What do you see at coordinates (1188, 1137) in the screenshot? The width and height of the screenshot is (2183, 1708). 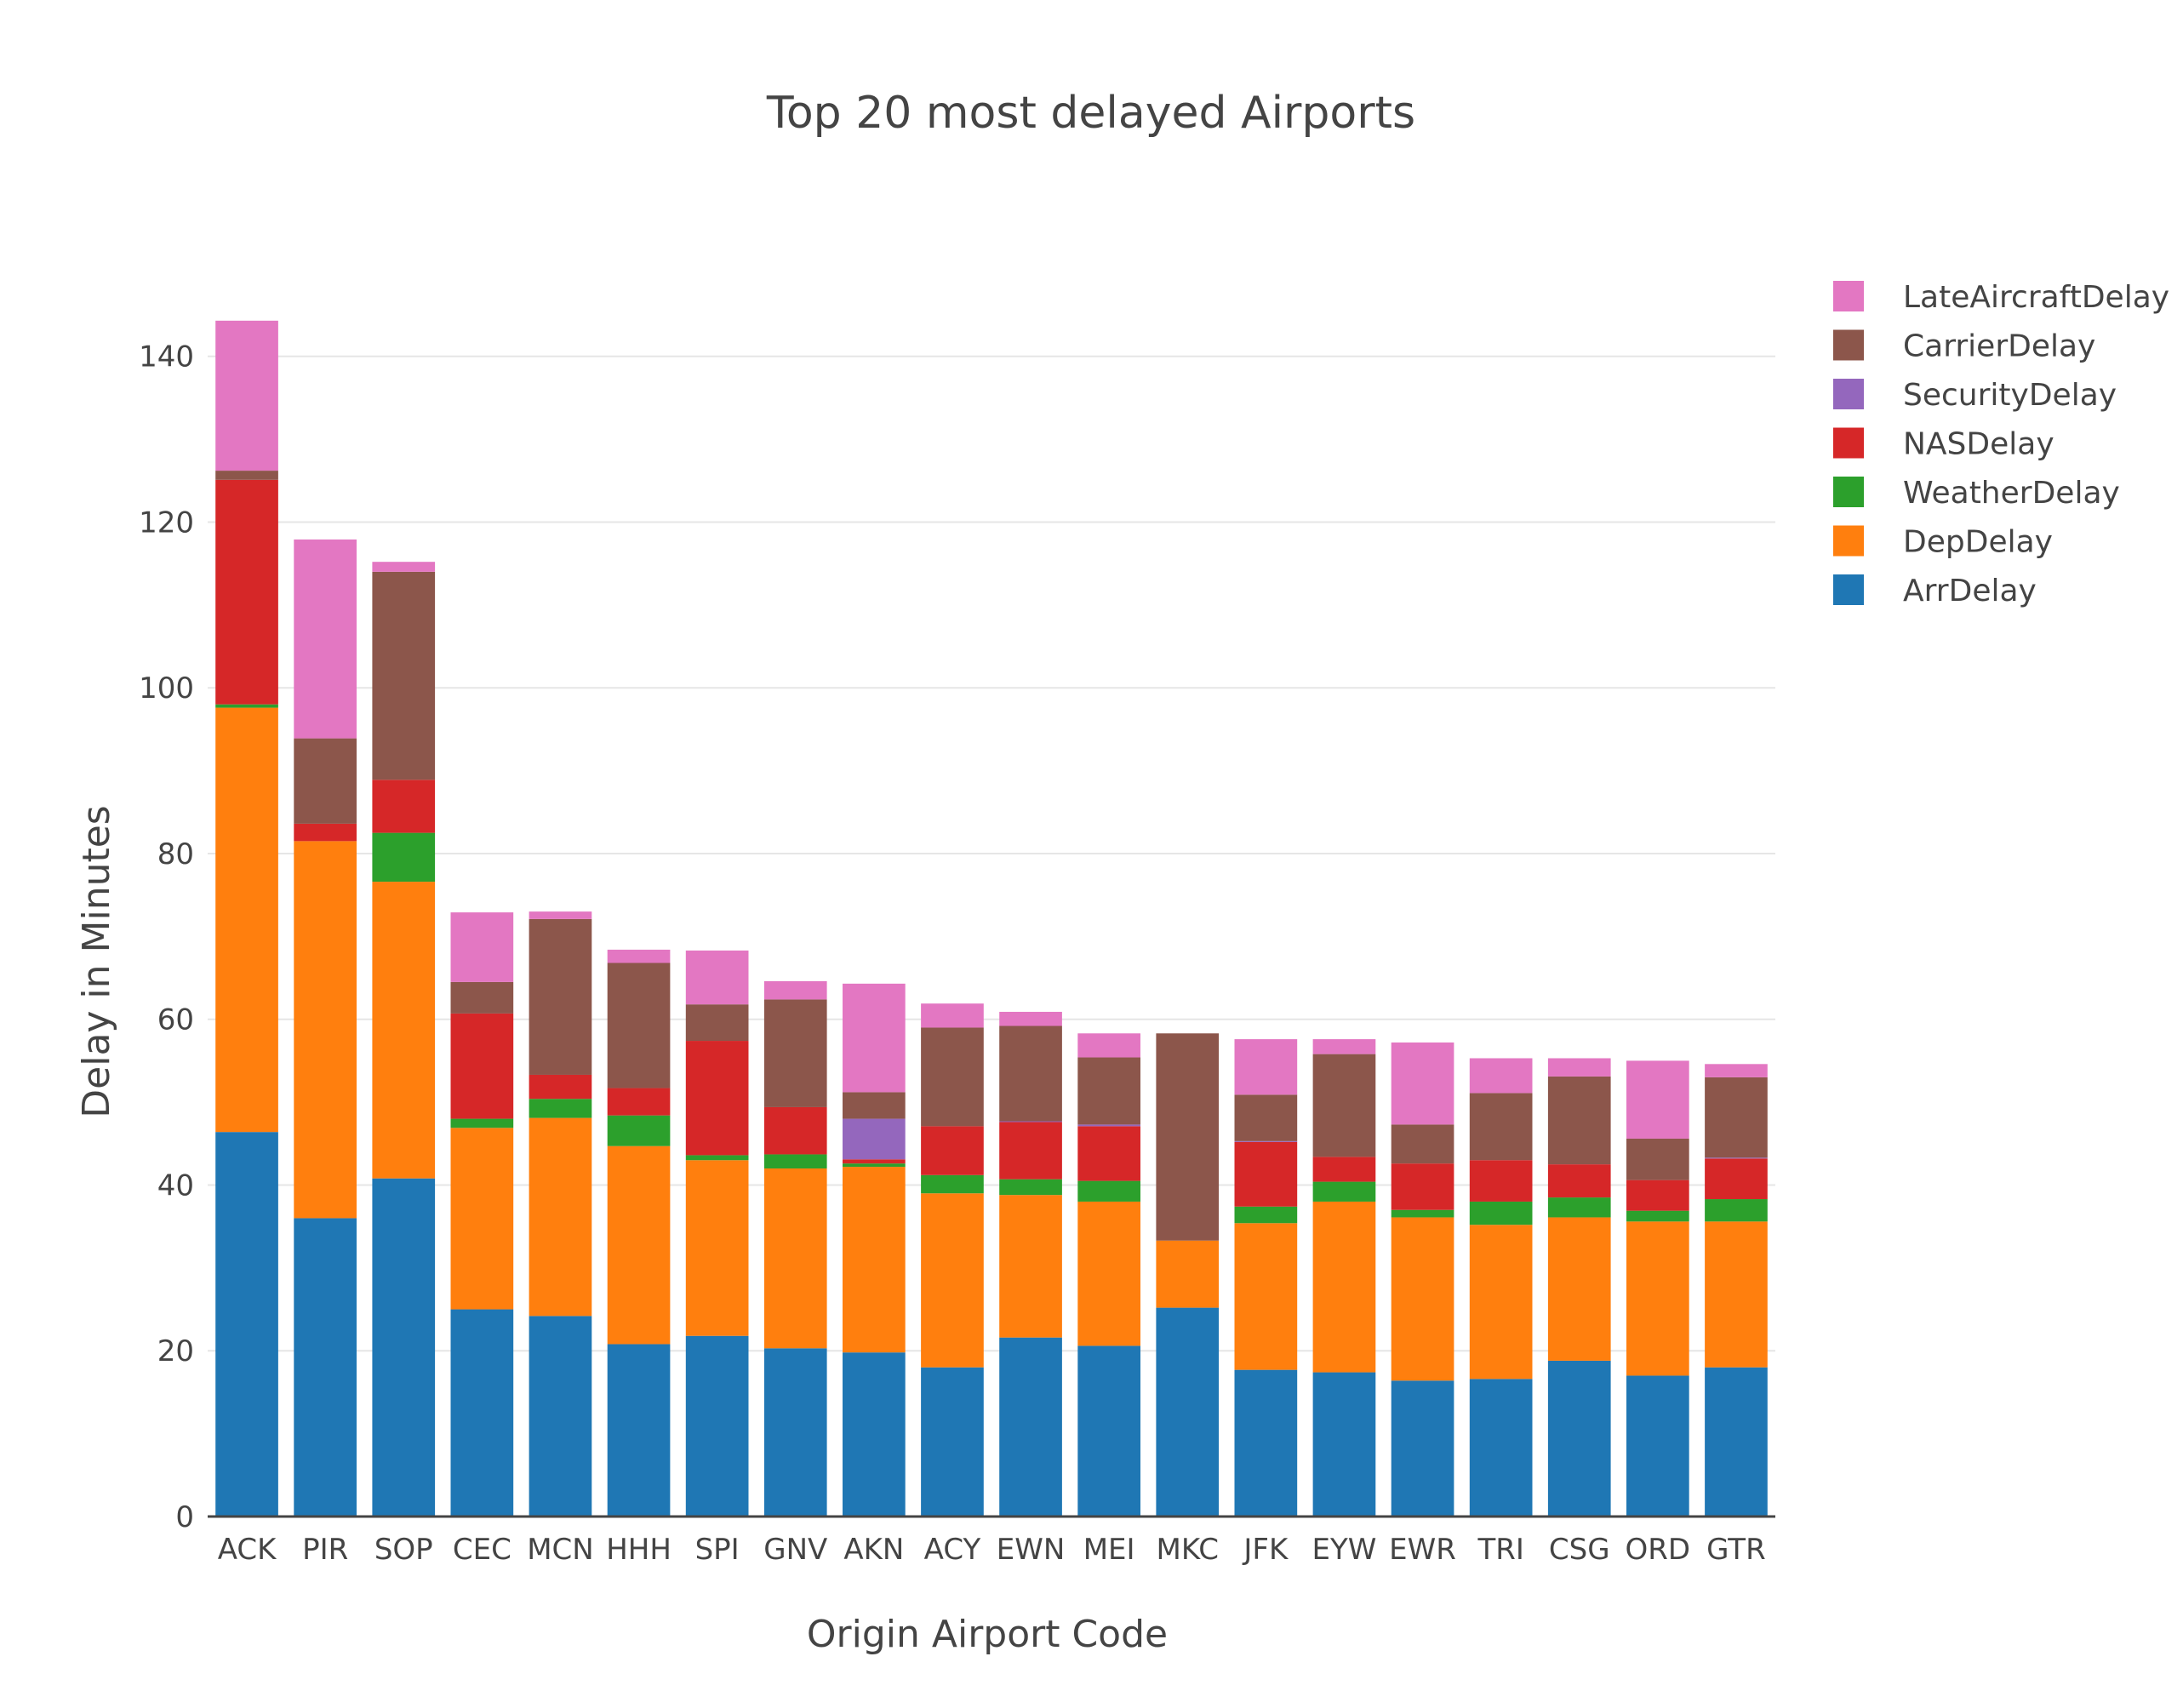 I see `bar-segment-carrierdelay-mkc` at bounding box center [1188, 1137].